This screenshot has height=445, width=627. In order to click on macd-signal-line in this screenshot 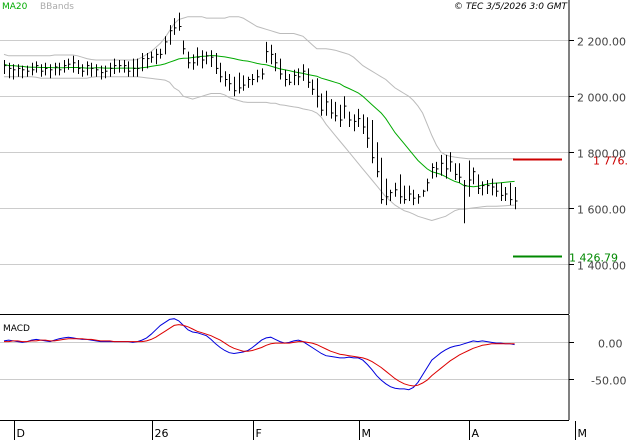, I will do `click(259, 355)`.